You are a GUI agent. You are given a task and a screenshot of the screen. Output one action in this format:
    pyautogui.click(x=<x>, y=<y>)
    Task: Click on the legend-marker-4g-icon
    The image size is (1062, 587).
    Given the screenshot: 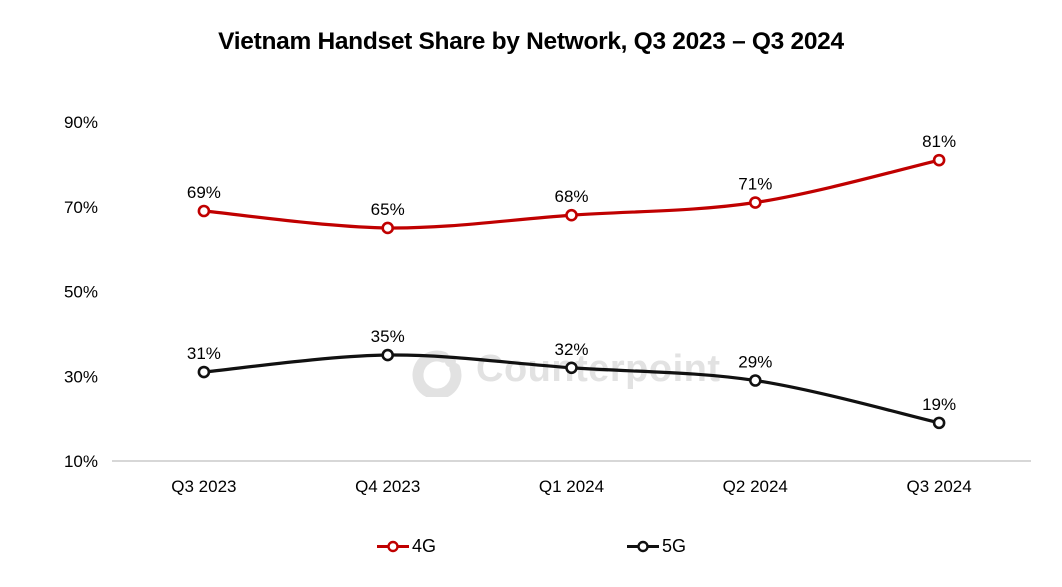 What is the action you would take?
    pyautogui.click(x=392, y=546)
    